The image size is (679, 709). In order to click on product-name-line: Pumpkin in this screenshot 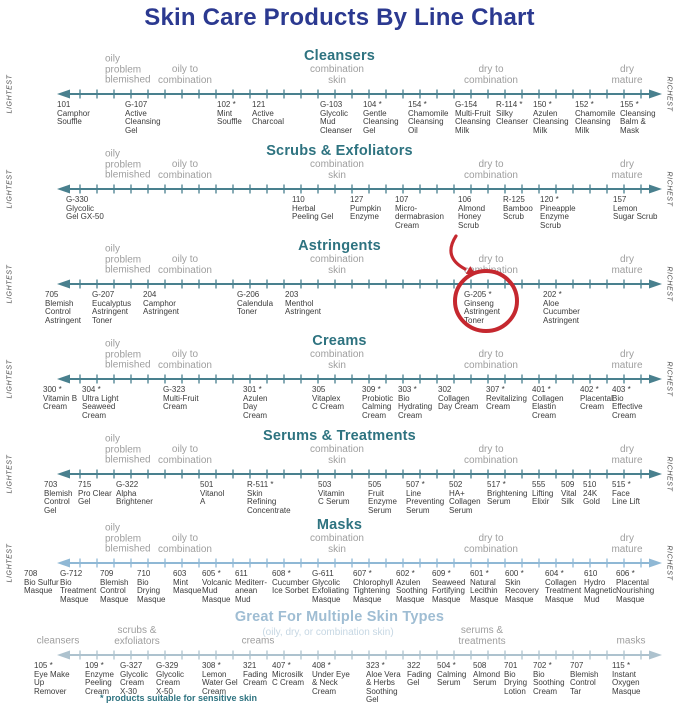, I will do `click(366, 208)`.